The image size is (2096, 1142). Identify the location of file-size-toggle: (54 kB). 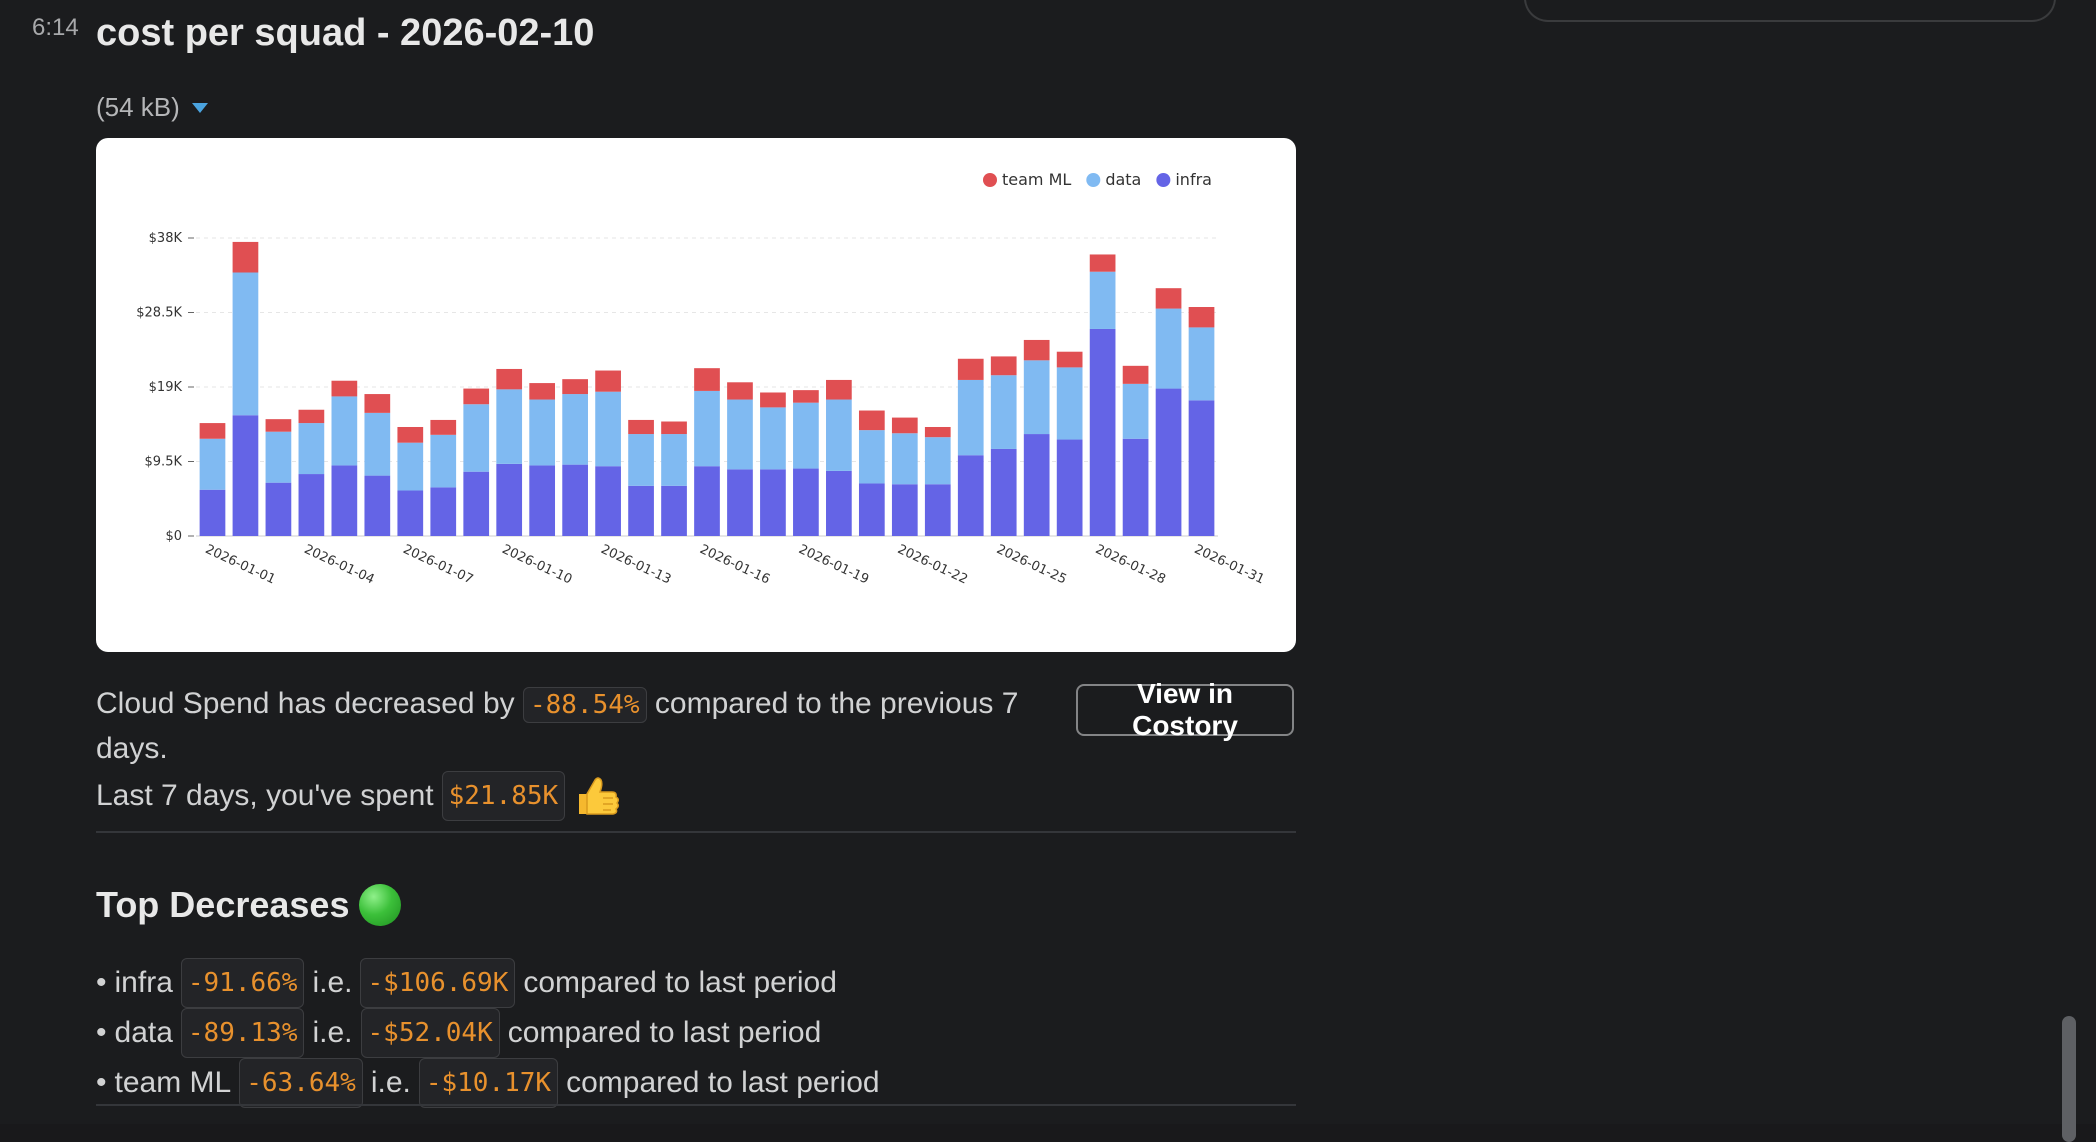
(152, 107).